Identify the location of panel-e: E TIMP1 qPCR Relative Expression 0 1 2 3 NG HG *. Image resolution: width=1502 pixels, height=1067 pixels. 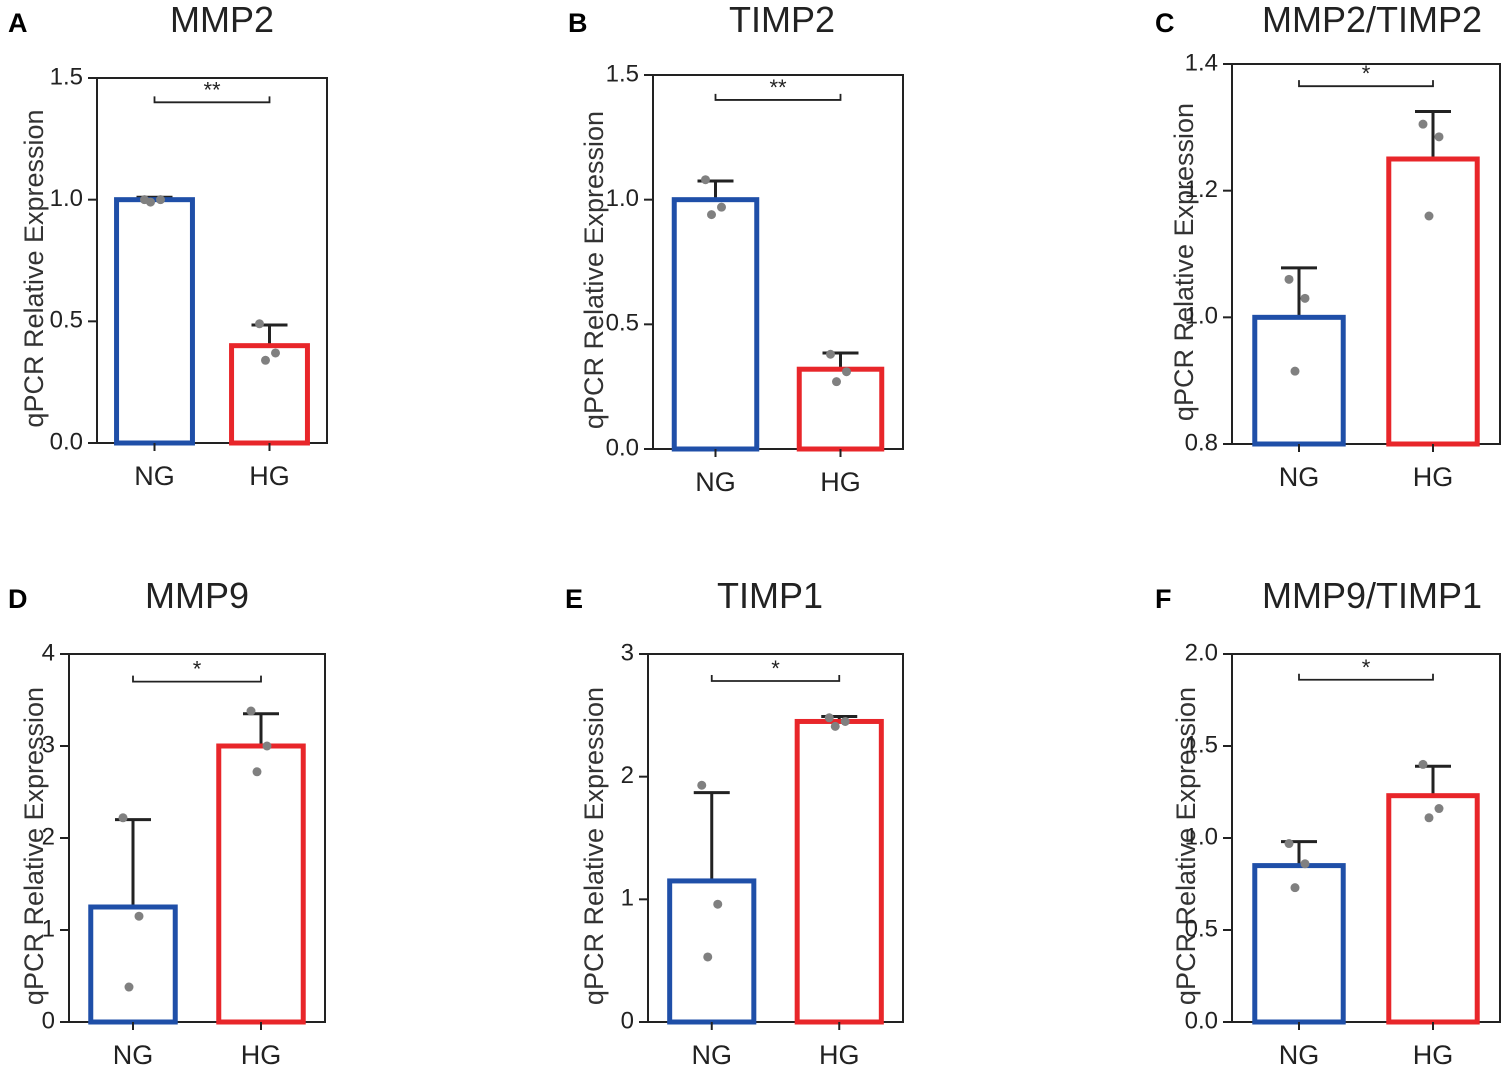
(734, 821).